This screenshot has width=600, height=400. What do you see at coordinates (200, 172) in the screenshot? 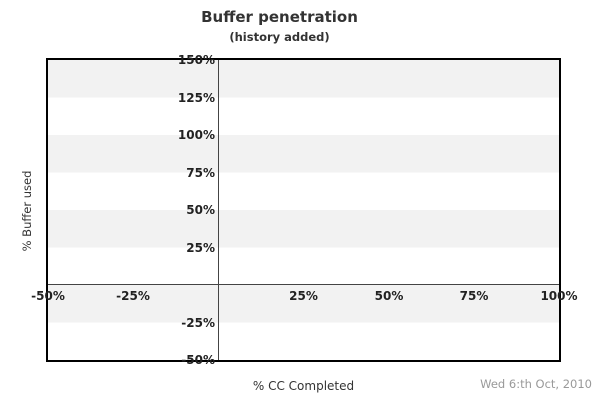
I see `y-tick-label-75: 75%` at bounding box center [200, 172].